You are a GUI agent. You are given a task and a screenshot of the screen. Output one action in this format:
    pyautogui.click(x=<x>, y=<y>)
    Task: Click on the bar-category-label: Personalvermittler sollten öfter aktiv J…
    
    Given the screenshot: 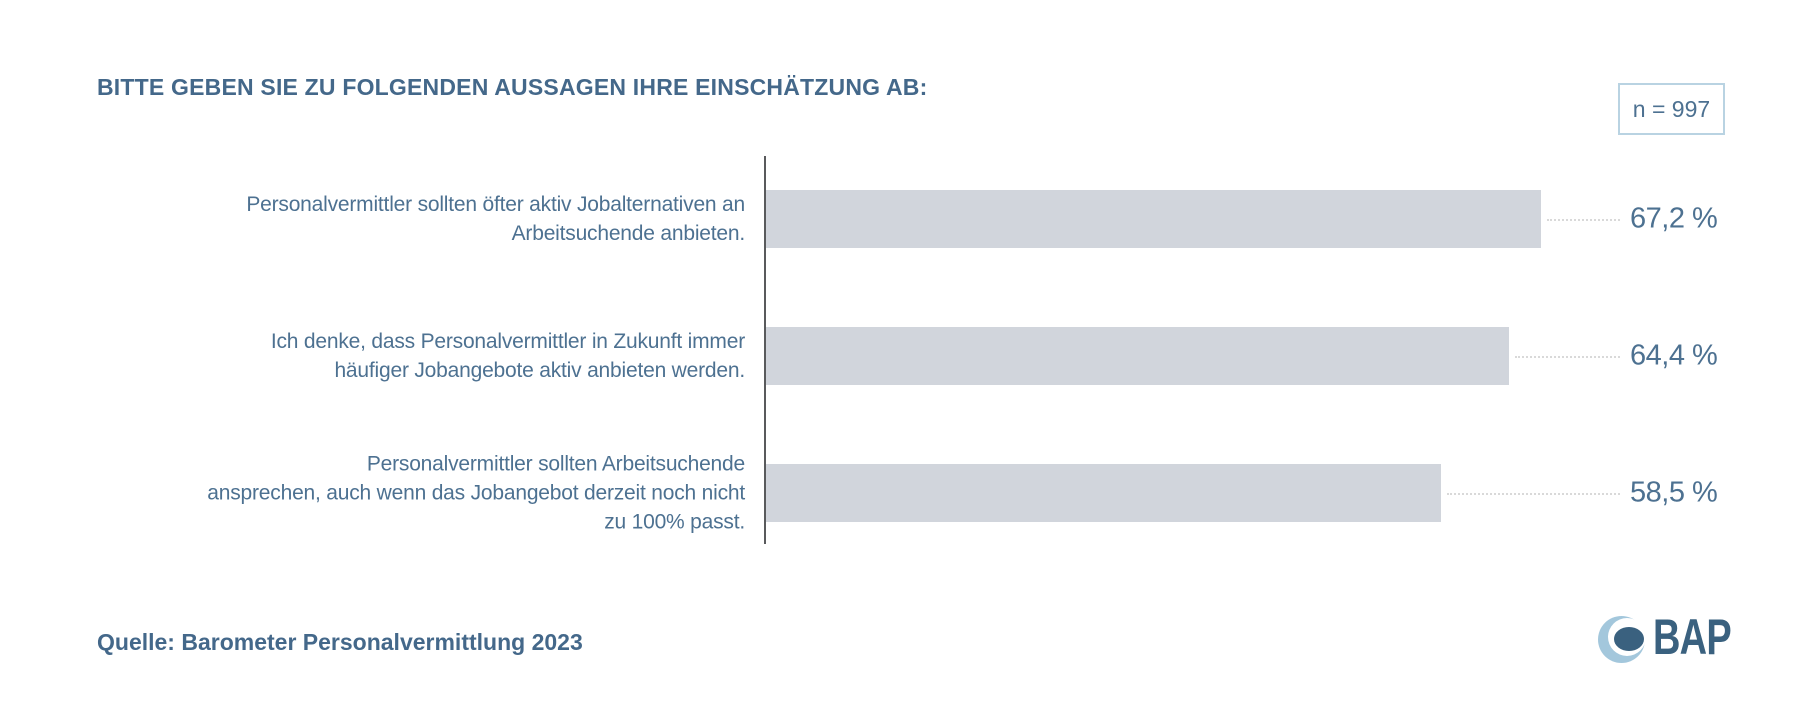 What is the action you would take?
    pyautogui.click(x=495, y=219)
    